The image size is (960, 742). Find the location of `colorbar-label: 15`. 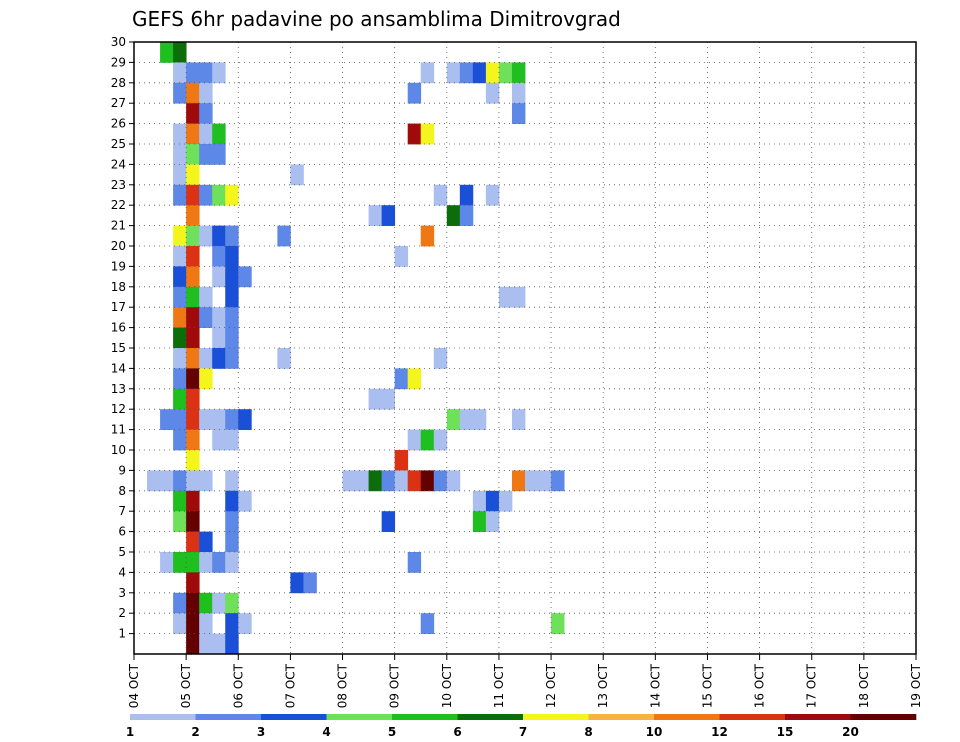

colorbar-label: 15 is located at coordinates (785, 732).